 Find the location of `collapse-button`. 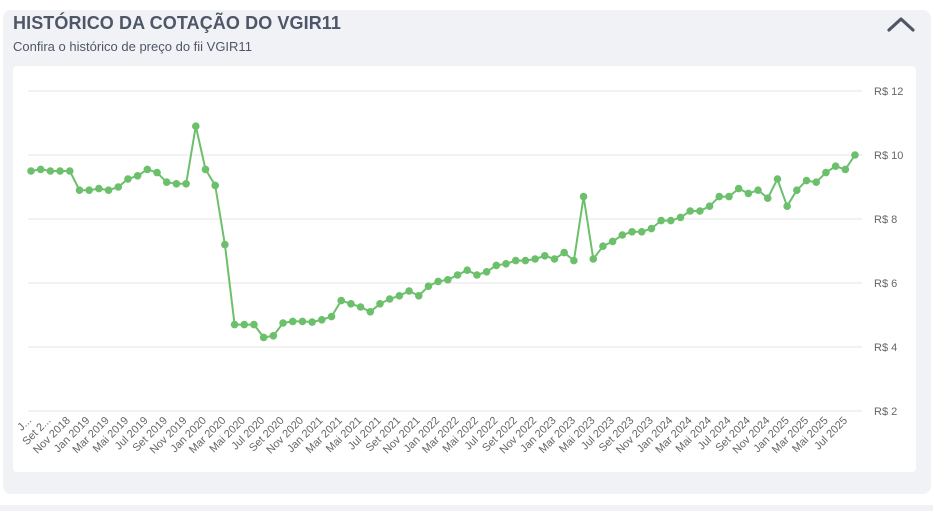

collapse-button is located at coordinates (901, 23).